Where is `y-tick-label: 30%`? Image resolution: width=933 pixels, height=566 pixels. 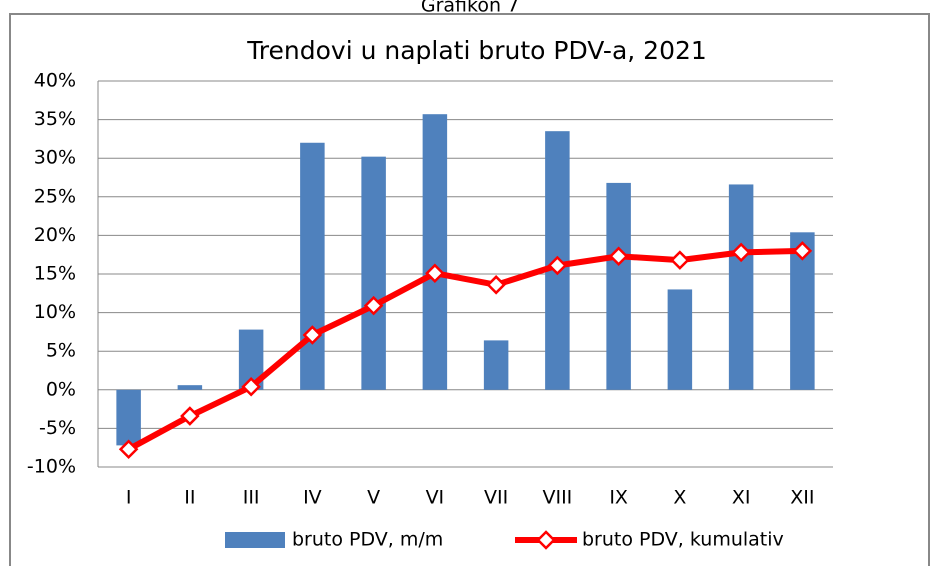 y-tick-label: 30% is located at coordinates (55, 158).